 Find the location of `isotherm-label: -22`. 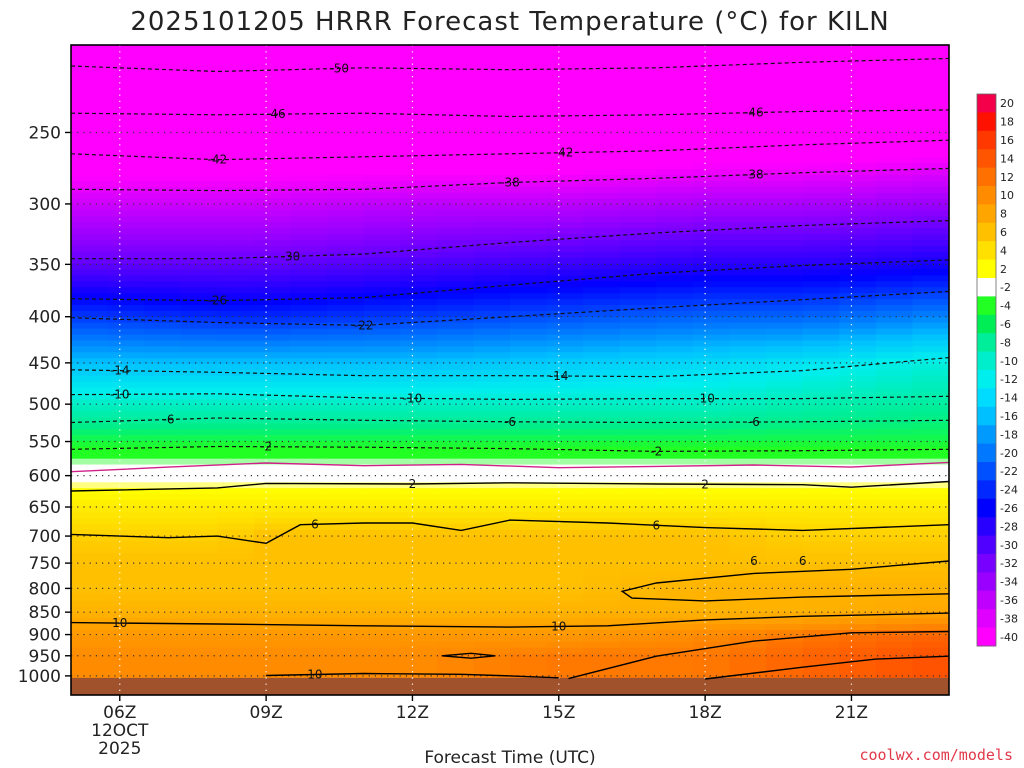

isotherm-label: -22 is located at coordinates (364, 325).